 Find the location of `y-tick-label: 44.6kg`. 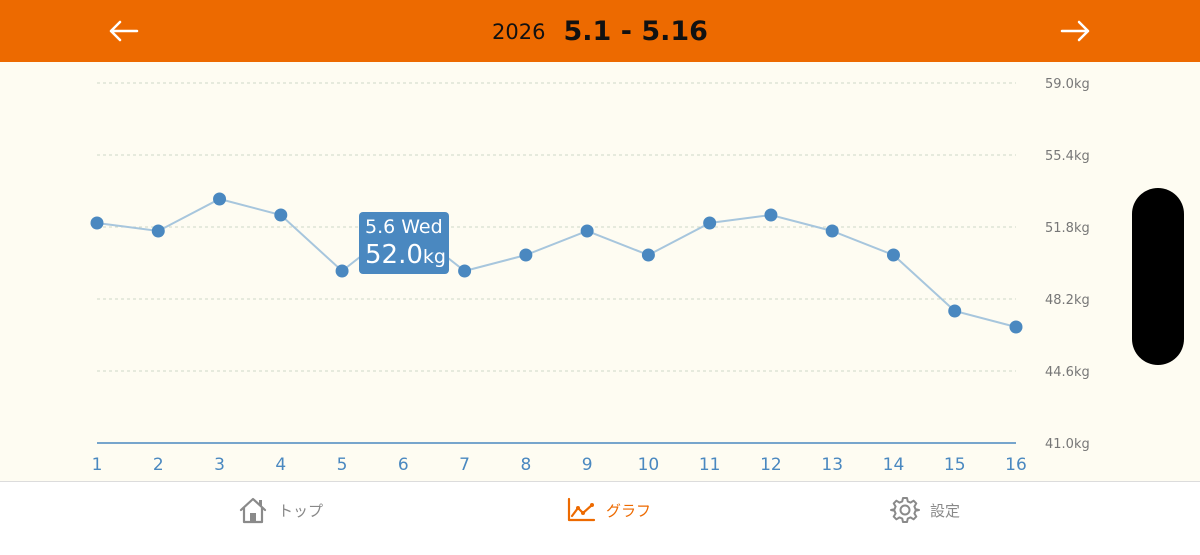

y-tick-label: 44.6kg is located at coordinates (1067, 372).